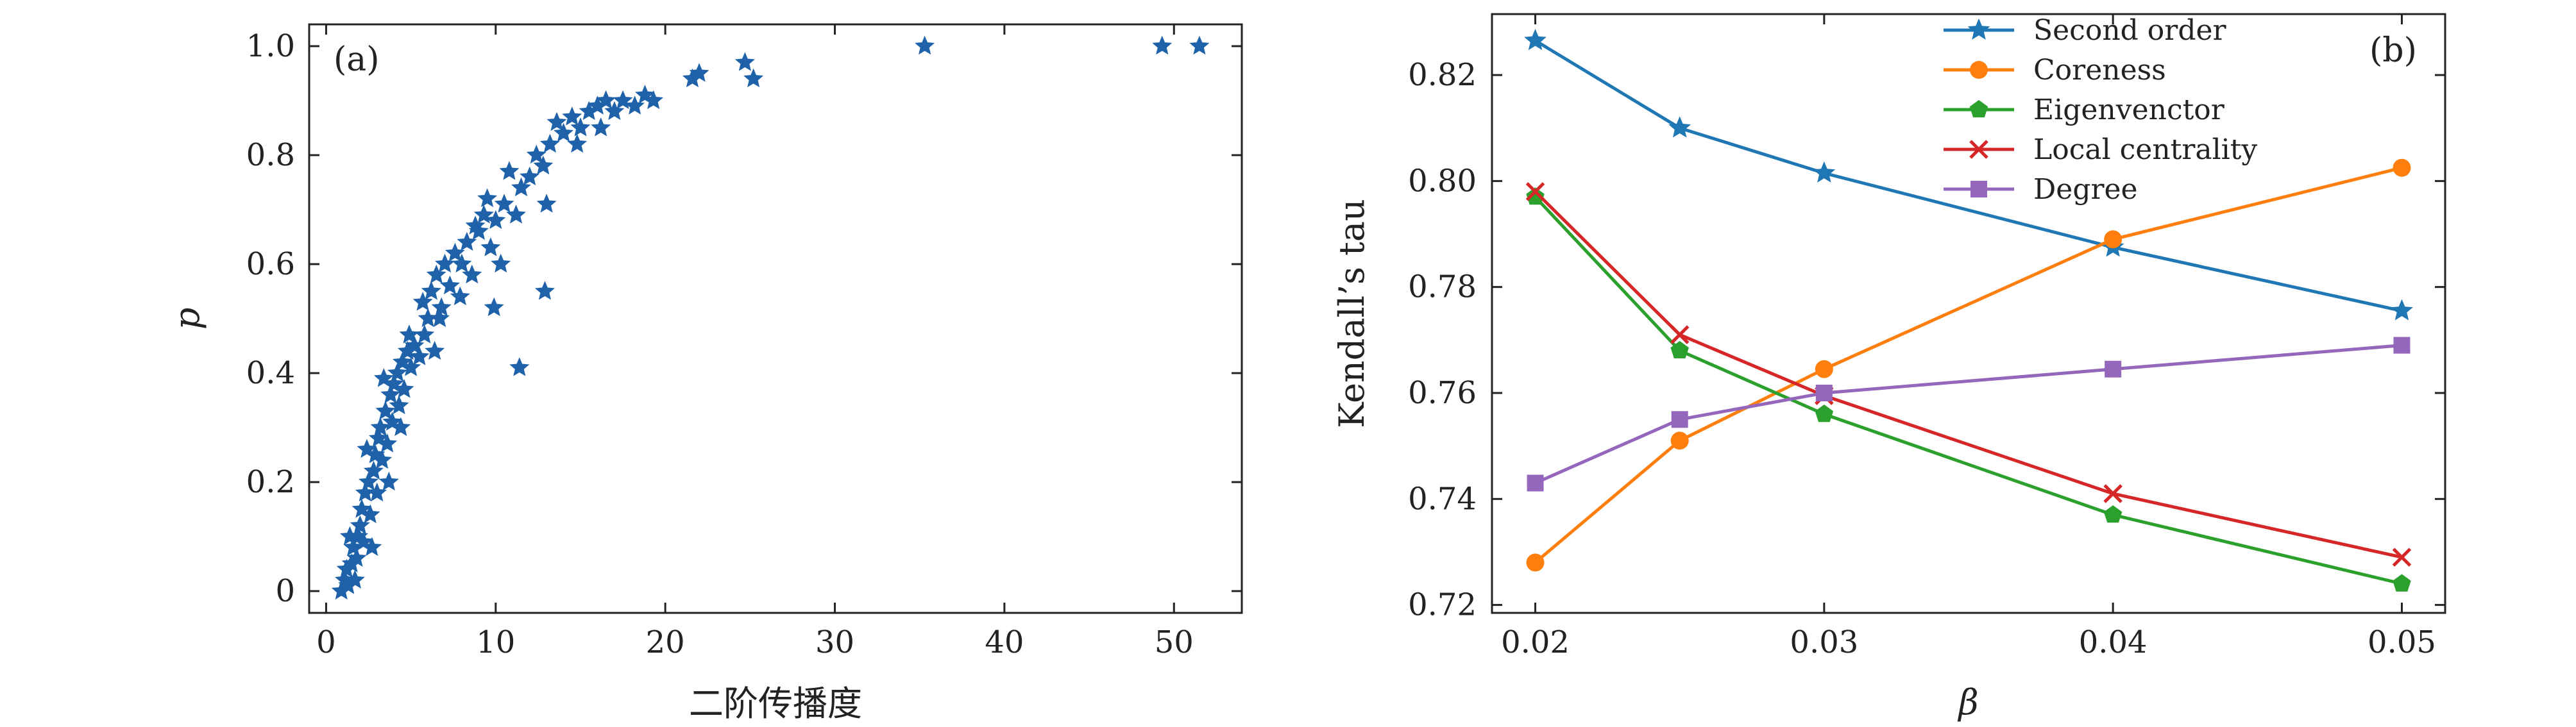 The width and height of the screenshot is (2576, 727). I want to click on y-tick-label-a: 0.6, so click(270, 264).